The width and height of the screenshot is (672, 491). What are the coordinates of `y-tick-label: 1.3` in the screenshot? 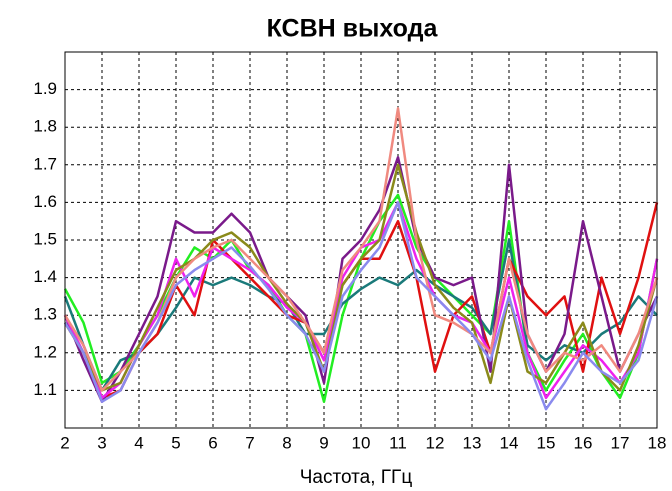 It's located at (45, 314).